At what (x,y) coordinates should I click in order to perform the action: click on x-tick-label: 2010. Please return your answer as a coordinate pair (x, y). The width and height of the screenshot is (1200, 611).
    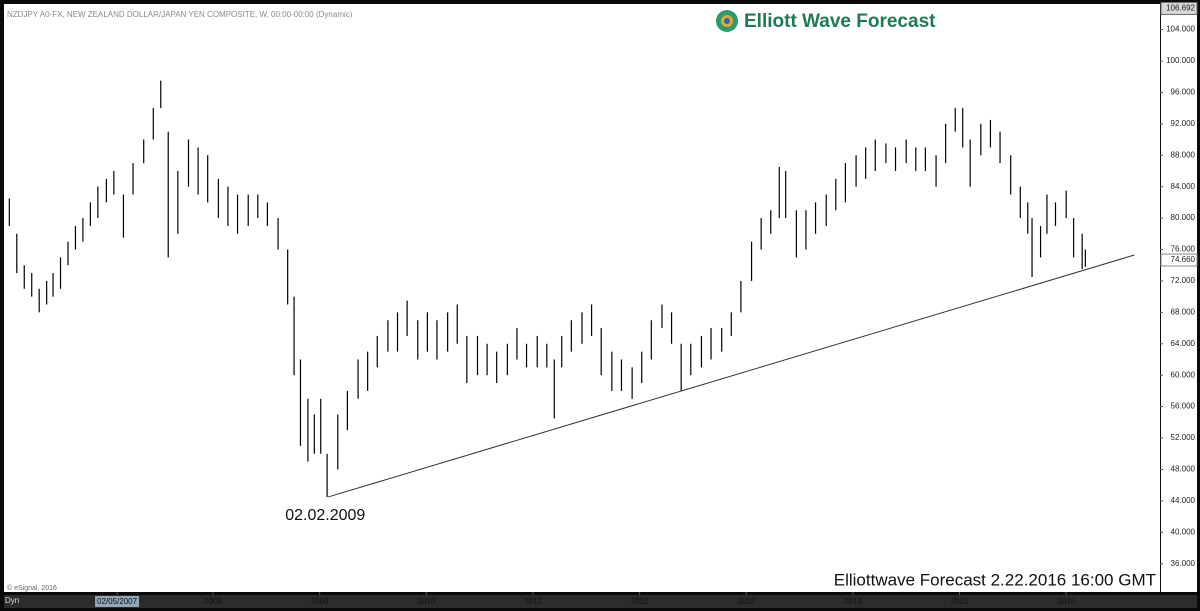
    Looking at the image, I should click on (426, 601).